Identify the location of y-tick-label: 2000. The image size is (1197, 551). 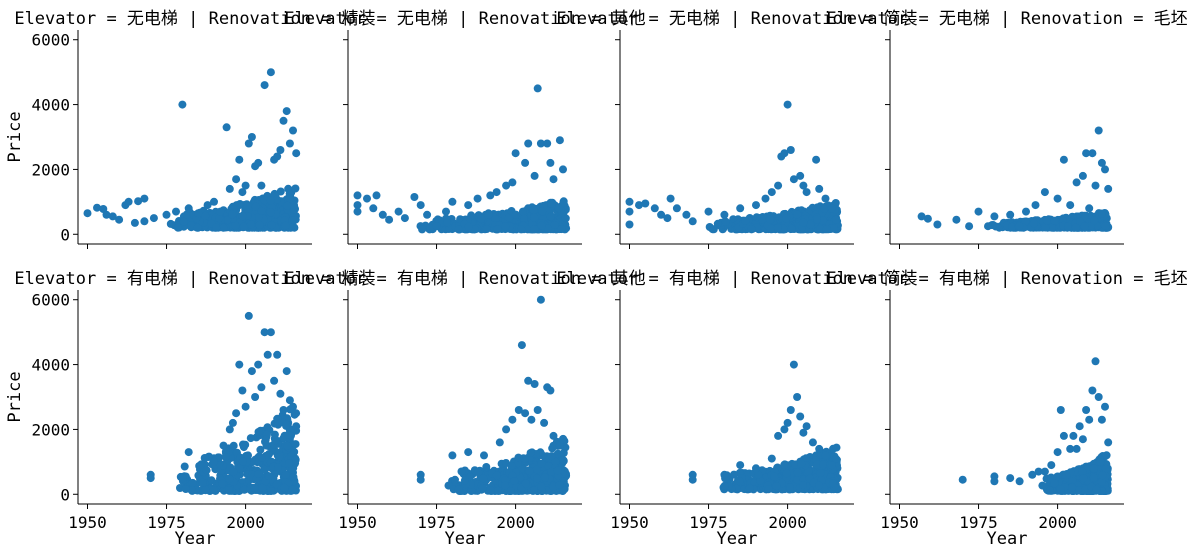
(50, 169).